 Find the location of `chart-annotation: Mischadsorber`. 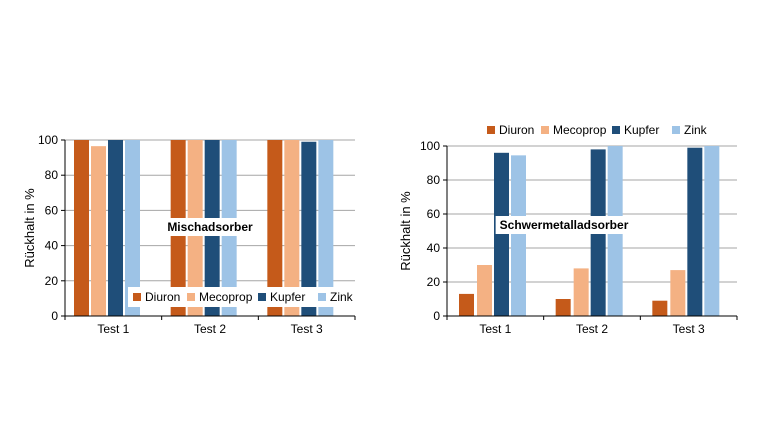

chart-annotation: Mischadsorber is located at coordinates (210, 227).